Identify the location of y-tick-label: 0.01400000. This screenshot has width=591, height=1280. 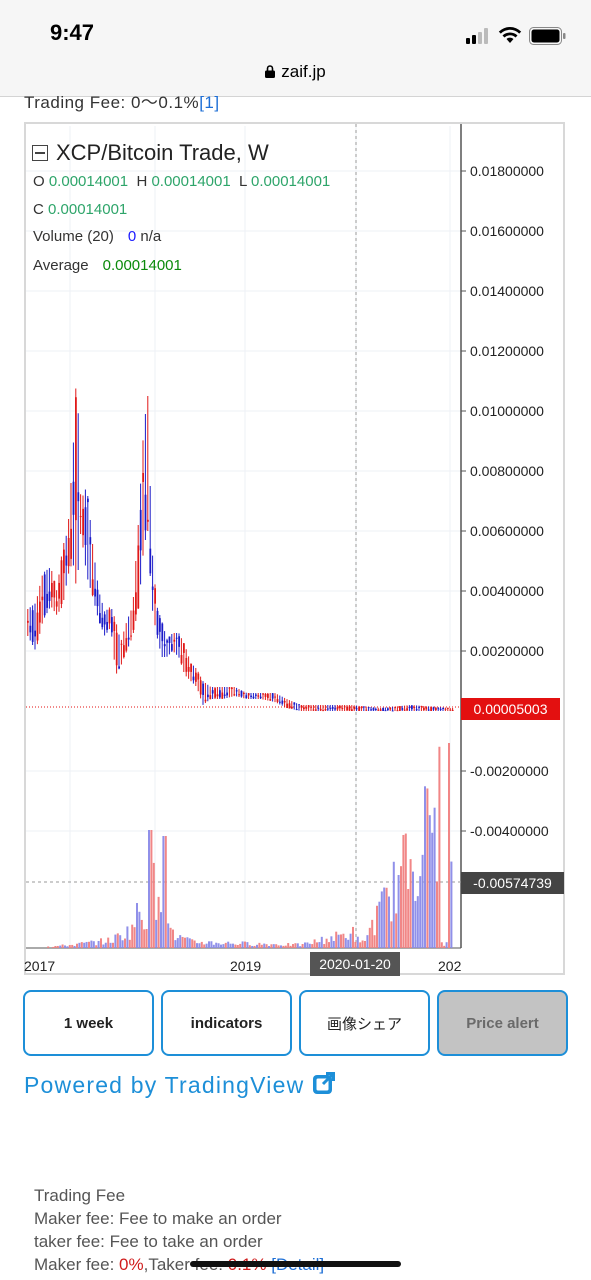
(507, 291).